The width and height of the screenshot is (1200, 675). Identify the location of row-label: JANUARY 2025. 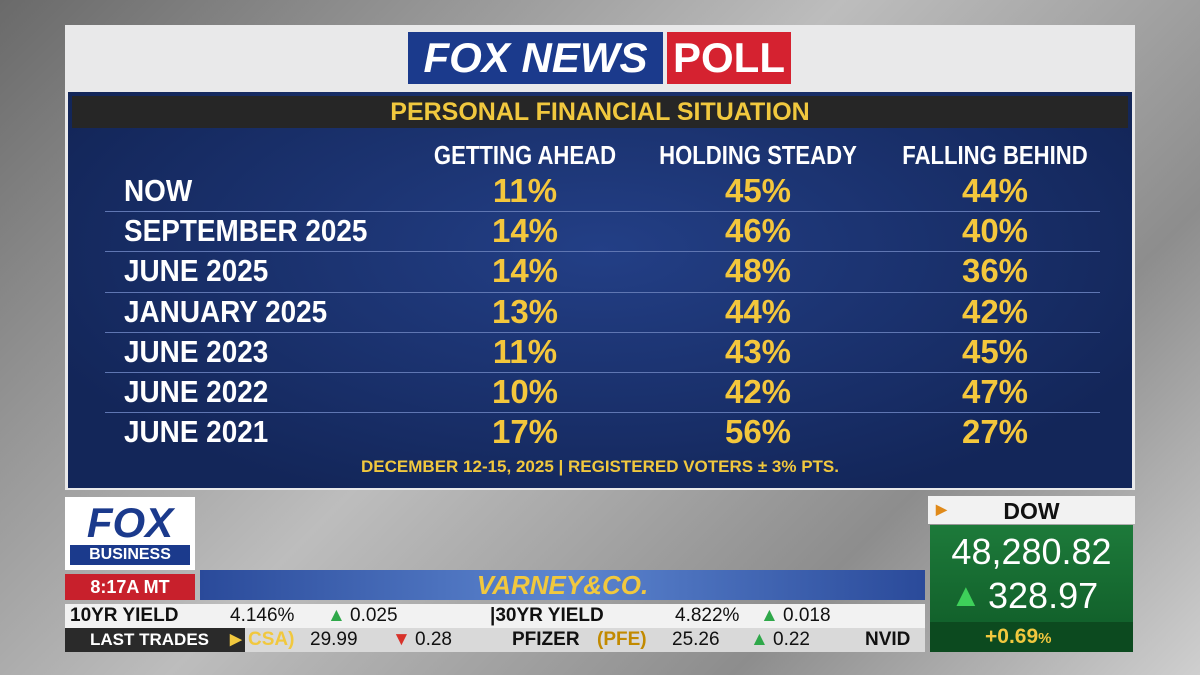
(226, 311).